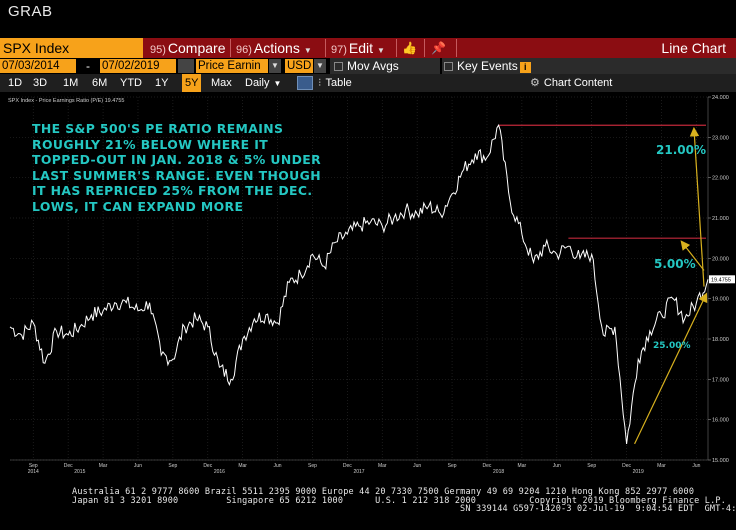 Image resolution: width=736 pixels, height=530 pixels. Describe the element at coordinates (30, 11) in the screenshot. I see `window-title: GRAB` at that location.